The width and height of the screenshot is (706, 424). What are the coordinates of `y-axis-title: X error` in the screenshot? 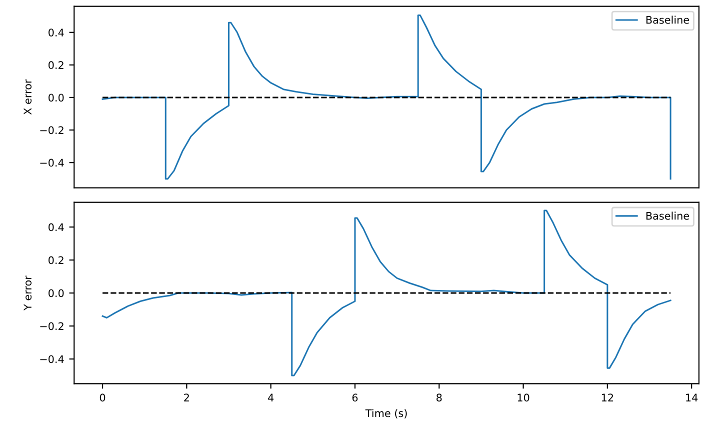 It's located at (28, 97).